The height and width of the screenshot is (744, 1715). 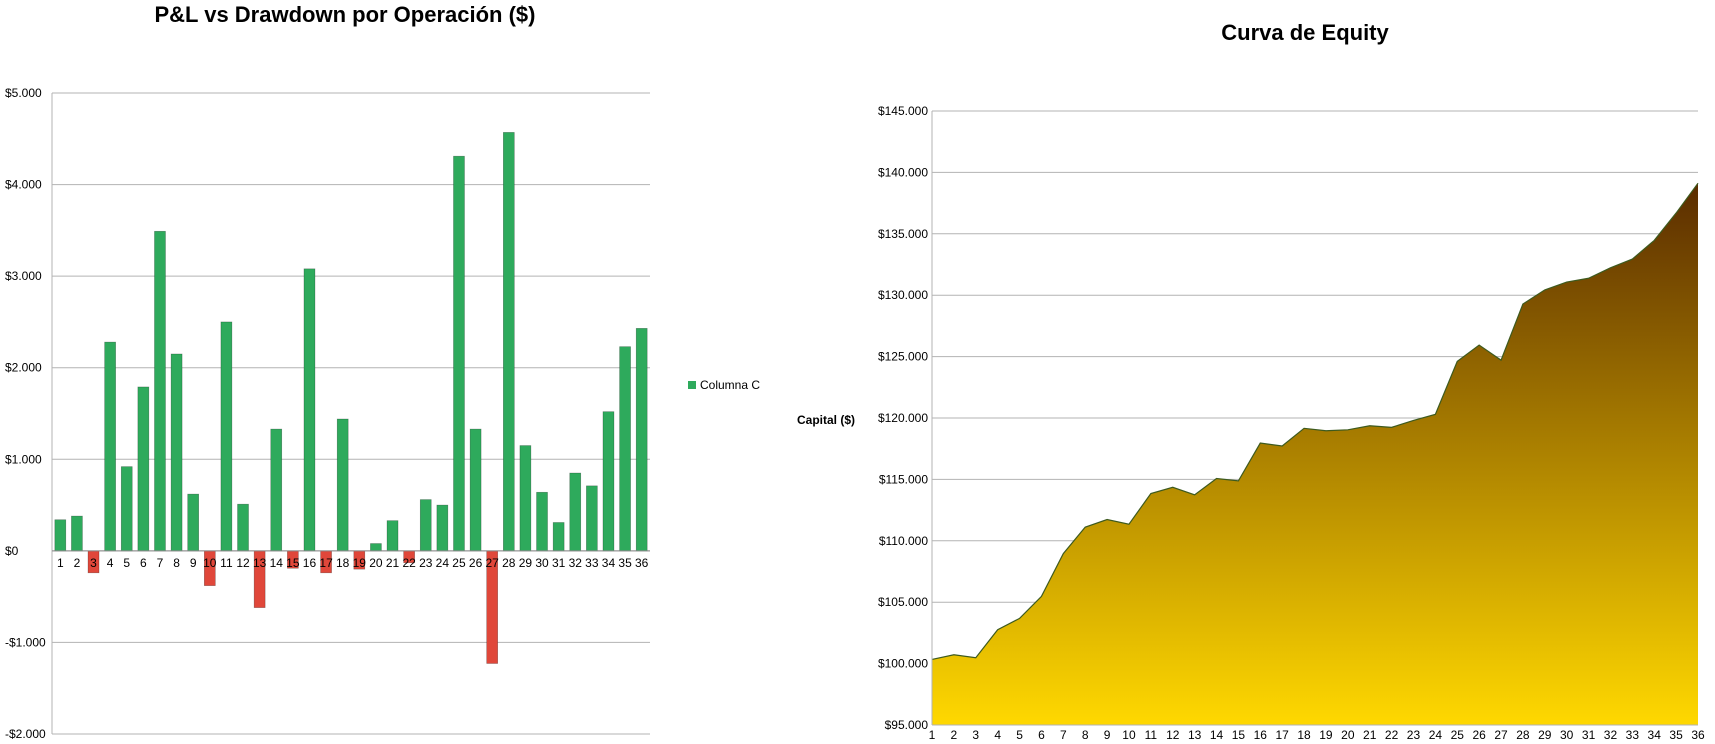 What do you see at coordinates (1523, 735) in the screenshot?
I see `equity-x-tick-label: 28` at bounding box center [1523, 735].